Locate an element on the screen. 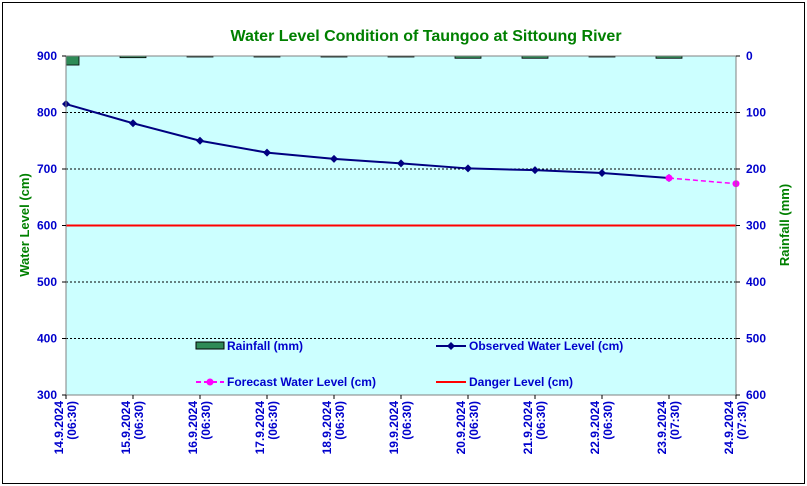 Image resolution: width=807 pixels, height=486 pixels. y2-tick-label: 300 is located at coordinates (756, 226).